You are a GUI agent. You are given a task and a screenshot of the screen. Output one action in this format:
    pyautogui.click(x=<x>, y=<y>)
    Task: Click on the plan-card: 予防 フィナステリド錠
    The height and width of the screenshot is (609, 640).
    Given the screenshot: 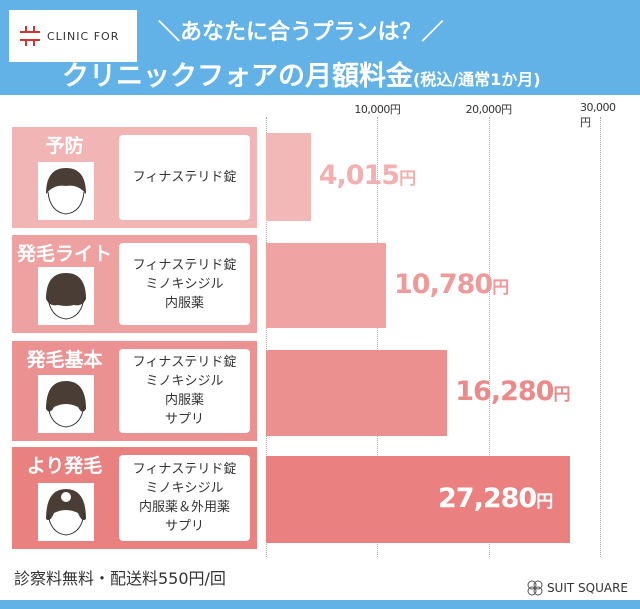 What is the action you would take?
    pyautogui.click(x=134, y=177)
    